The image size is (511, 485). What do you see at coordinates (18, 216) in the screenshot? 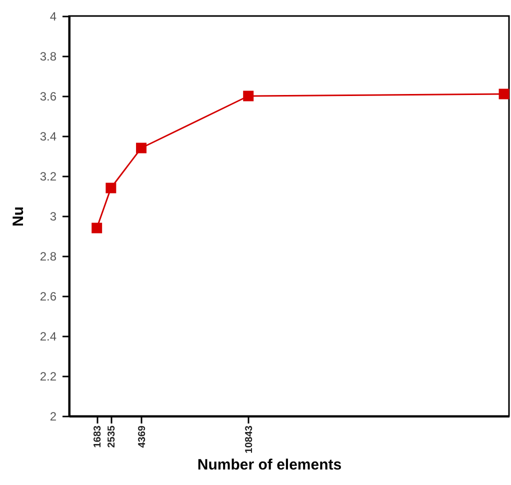
I see `y-axis-title: Nu` at bounding box center [18, 216].